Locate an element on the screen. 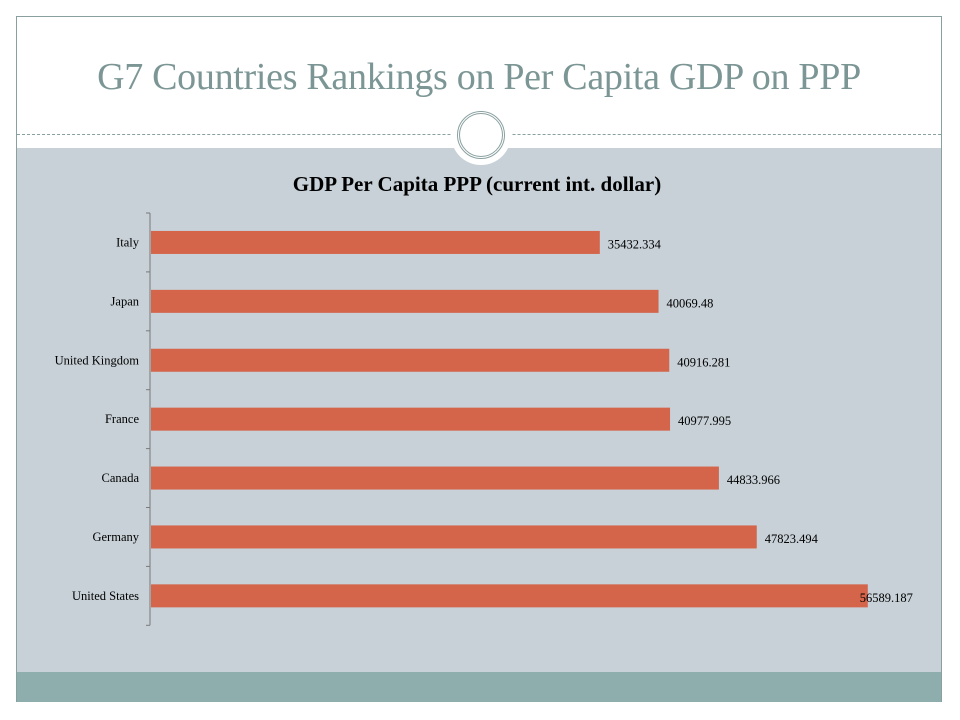 Image resolution: width=960 pixels, height=720 pixels. bar-canada is located at coordinates (435, 478).